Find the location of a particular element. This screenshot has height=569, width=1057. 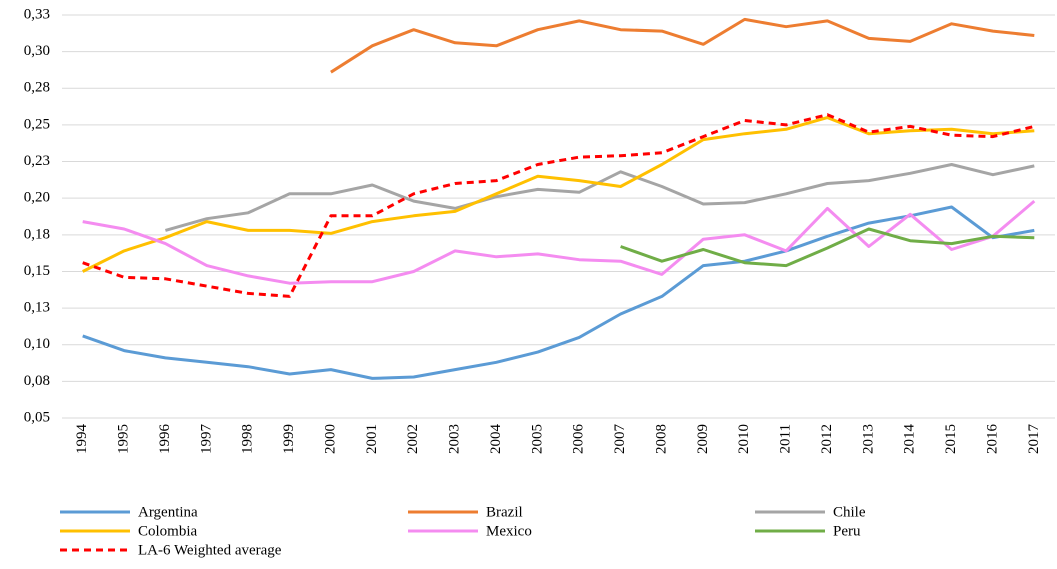

x-tick-label: 2004 is located at coordinates (496, 439).